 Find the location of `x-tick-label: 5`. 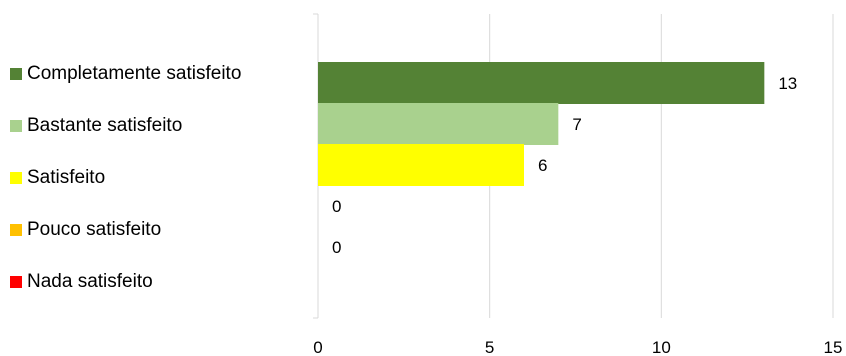

x-tick-label: 5 is located at coordinates (489, 347).